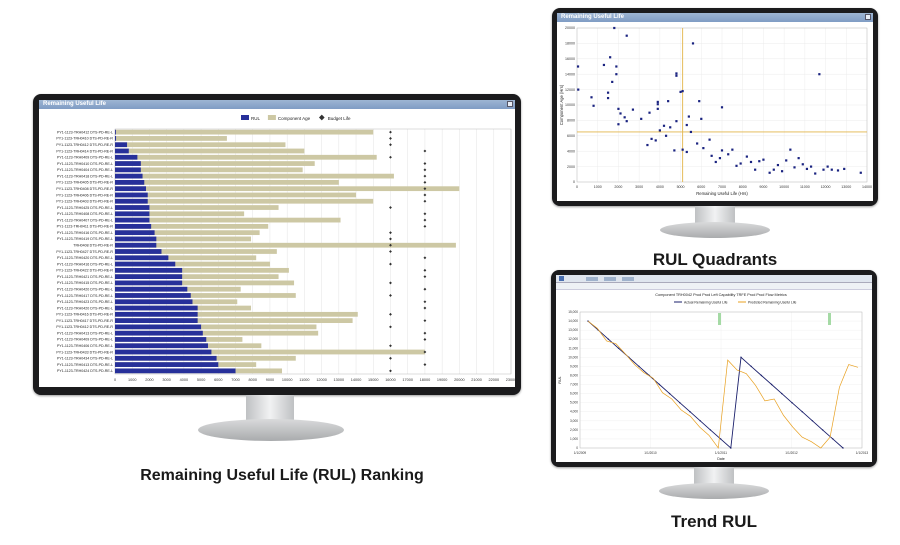 This screenshot has width=900, height=545. I want to click on y-tick-label: 2,000, so click(574, 430).